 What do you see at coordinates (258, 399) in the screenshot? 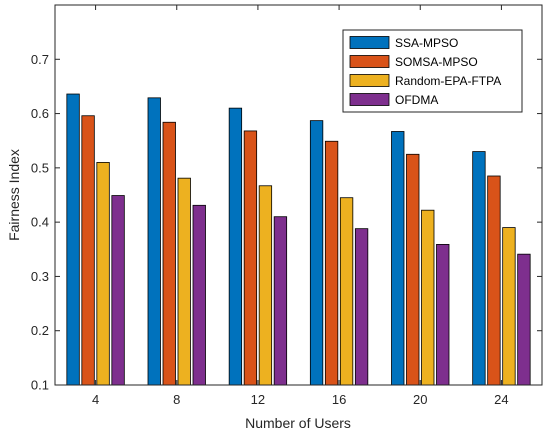
I see `x-tick-label: 12` at bounding box center [258, 399].